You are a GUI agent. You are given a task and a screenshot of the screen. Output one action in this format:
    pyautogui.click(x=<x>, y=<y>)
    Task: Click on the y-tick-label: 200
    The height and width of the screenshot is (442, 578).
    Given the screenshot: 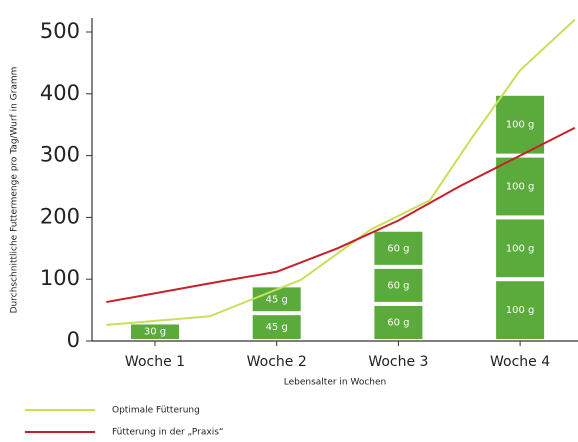 What is the action you would take?
    pyautogui.click(x=60, y=216)
    